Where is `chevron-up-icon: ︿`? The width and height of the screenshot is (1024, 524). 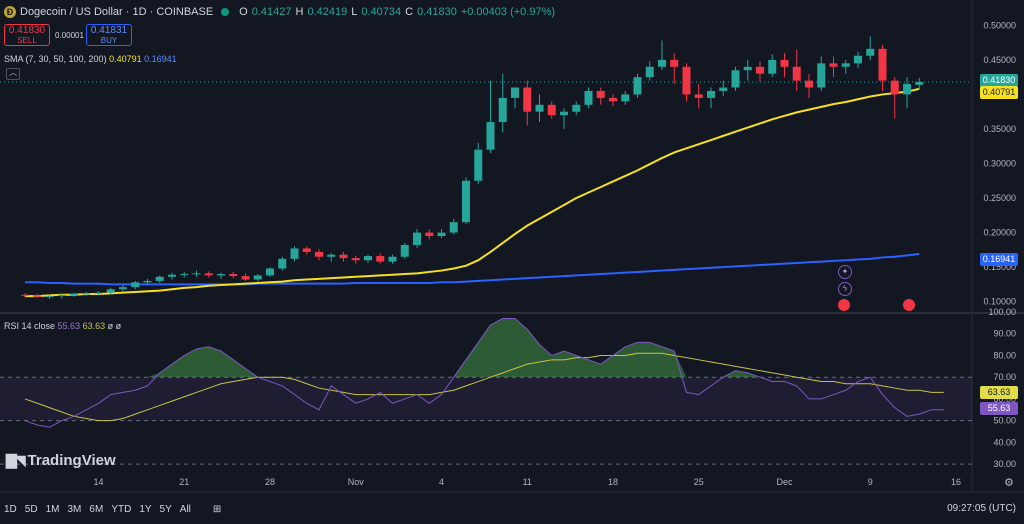
chevron-up-icon: ︿ is located at coordinates (13, 74).